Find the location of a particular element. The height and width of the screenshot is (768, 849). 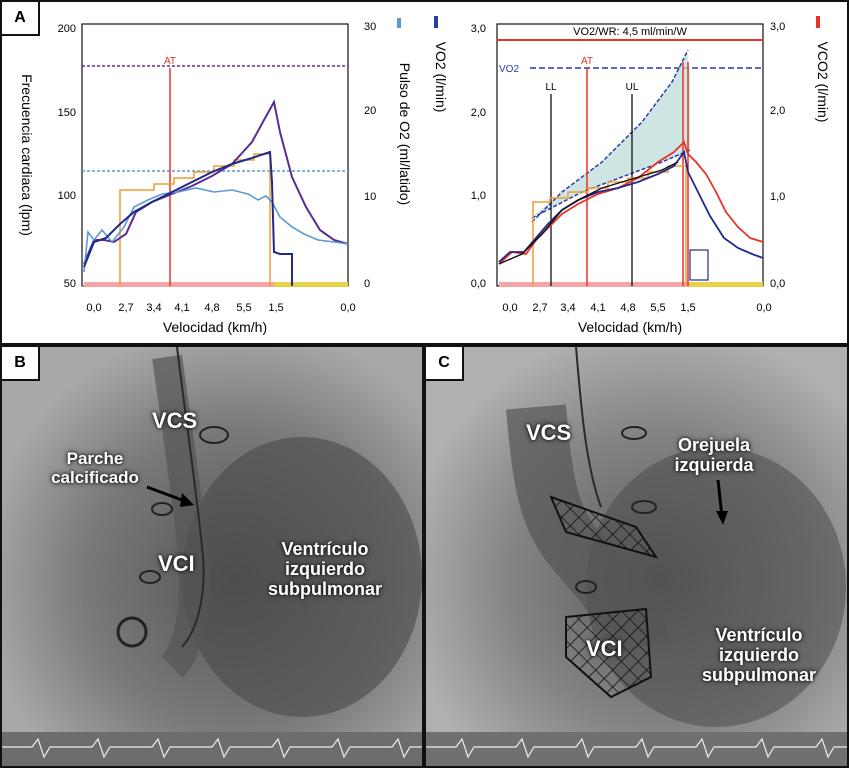

xray-b-catheter is located at coordinates (190, 497).